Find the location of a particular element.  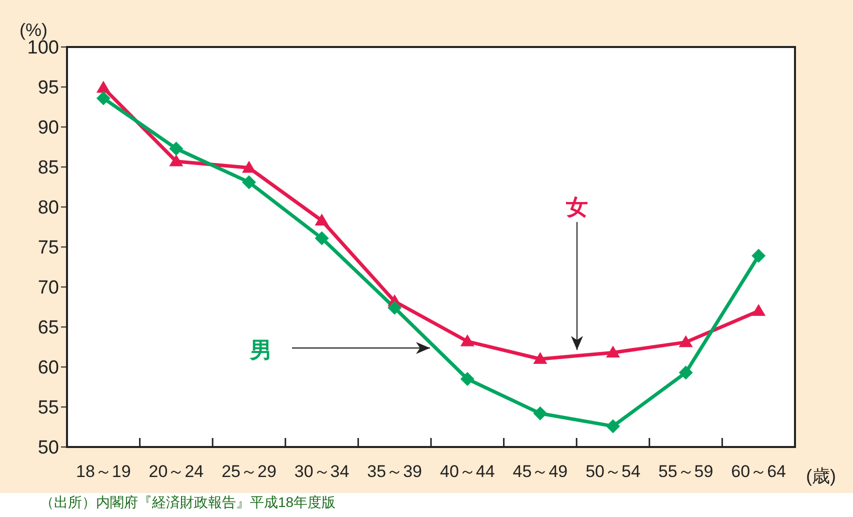

x-tick-label: 25～29 is located at coordinates (249, 472).